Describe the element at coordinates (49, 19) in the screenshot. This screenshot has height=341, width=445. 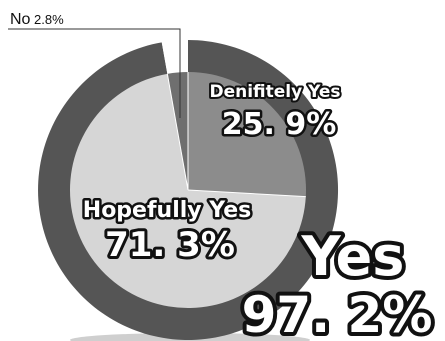
I see `no-value: 2.8%` at that location.